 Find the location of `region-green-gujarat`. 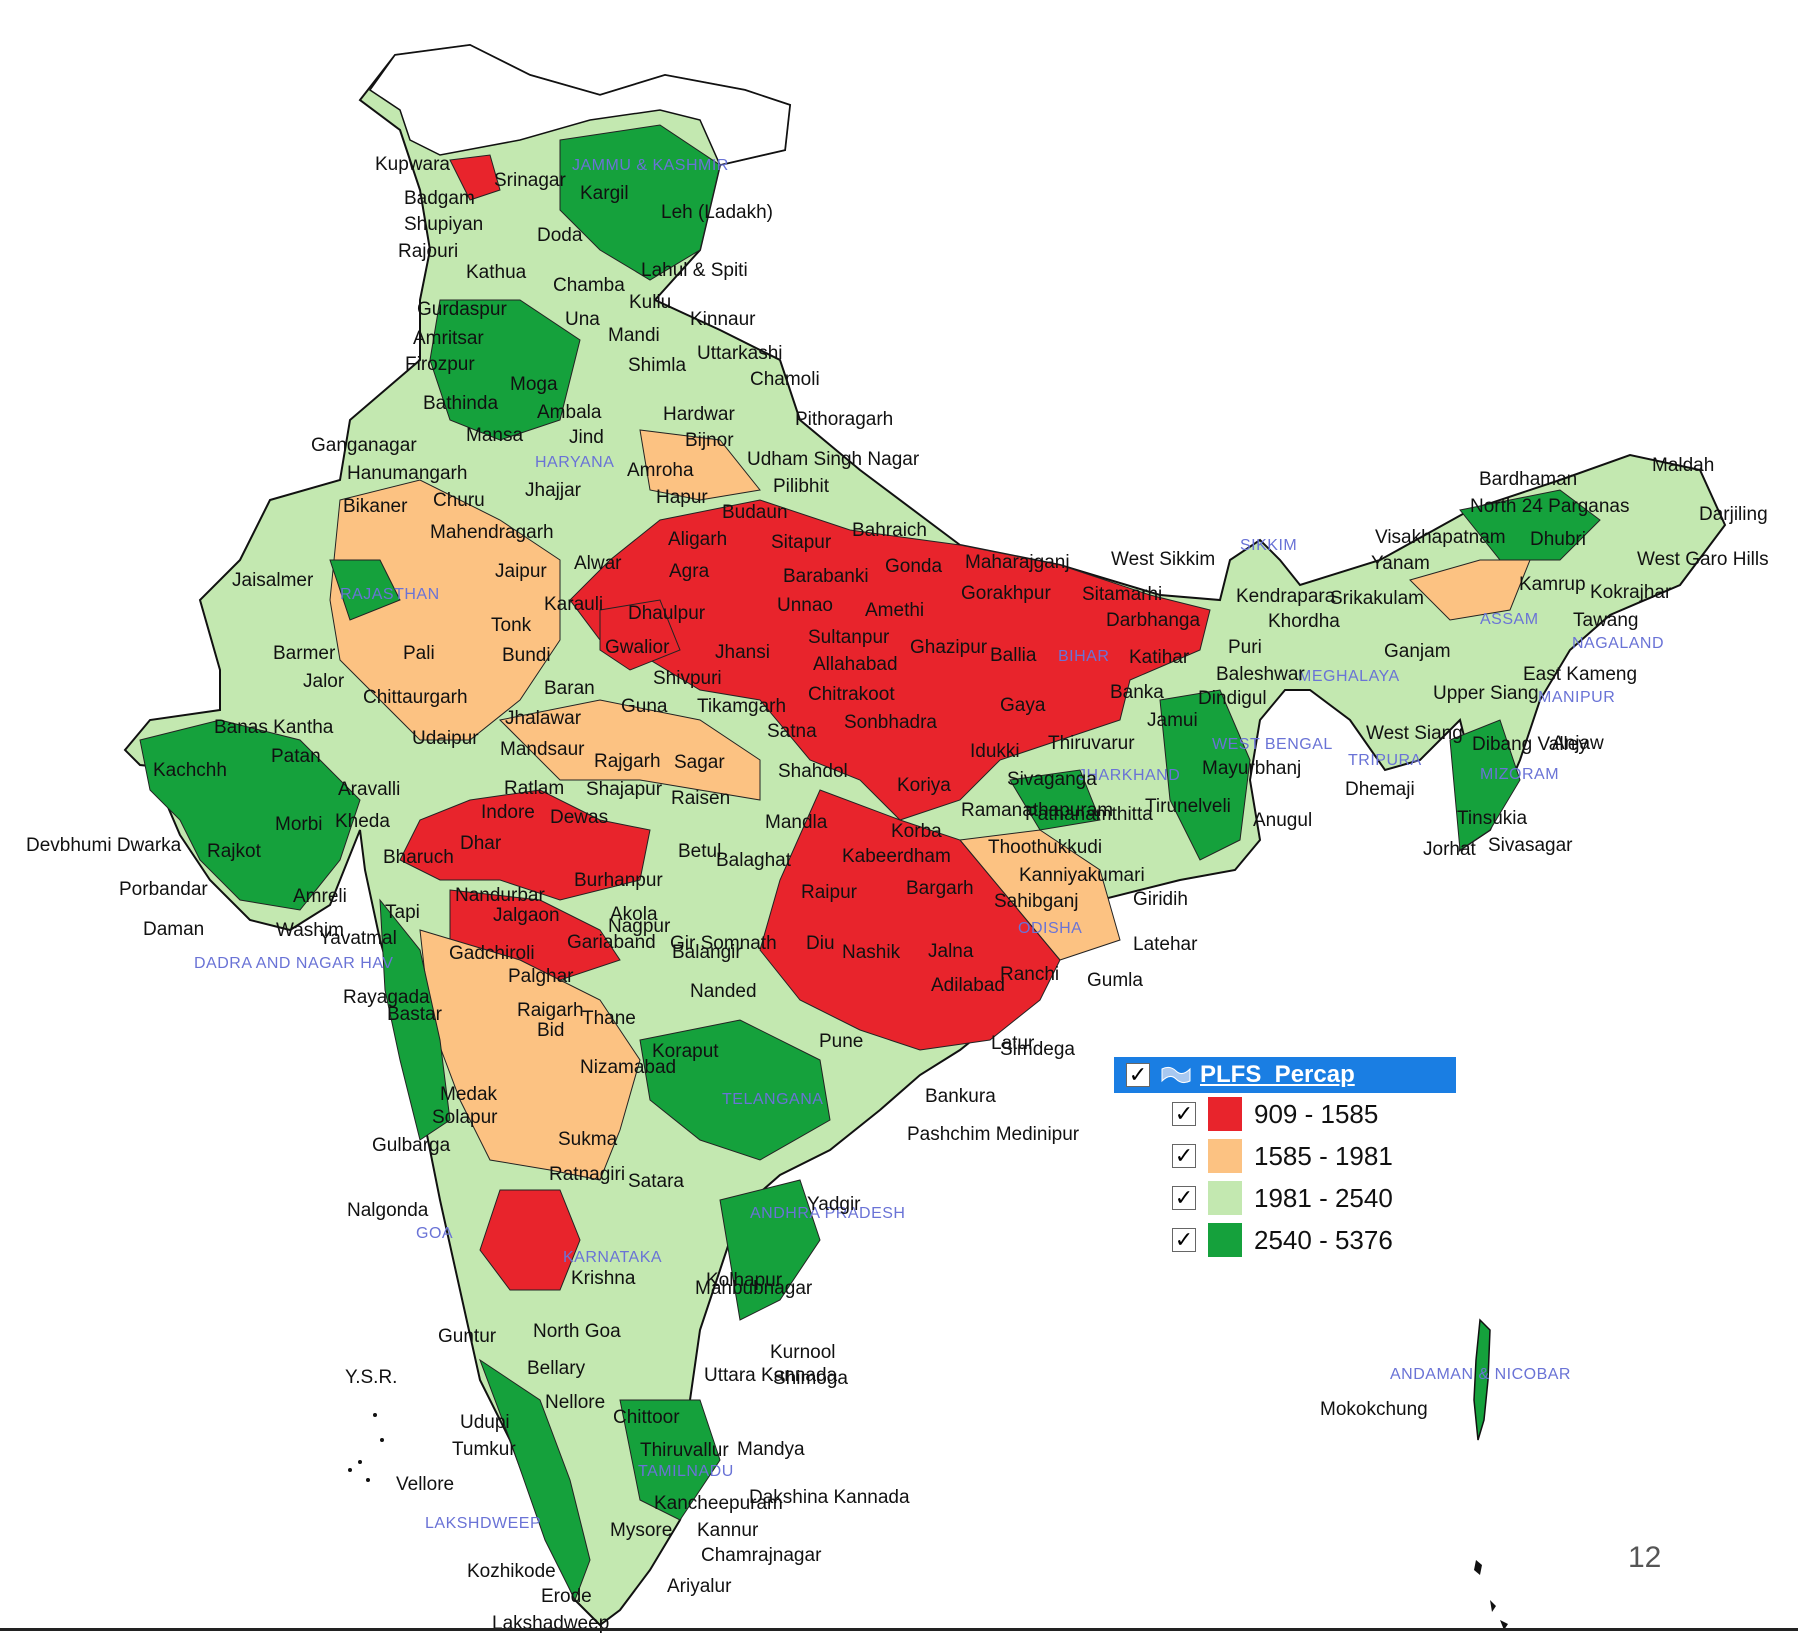

region-green-gujarat is located at coordinates (250, 815).